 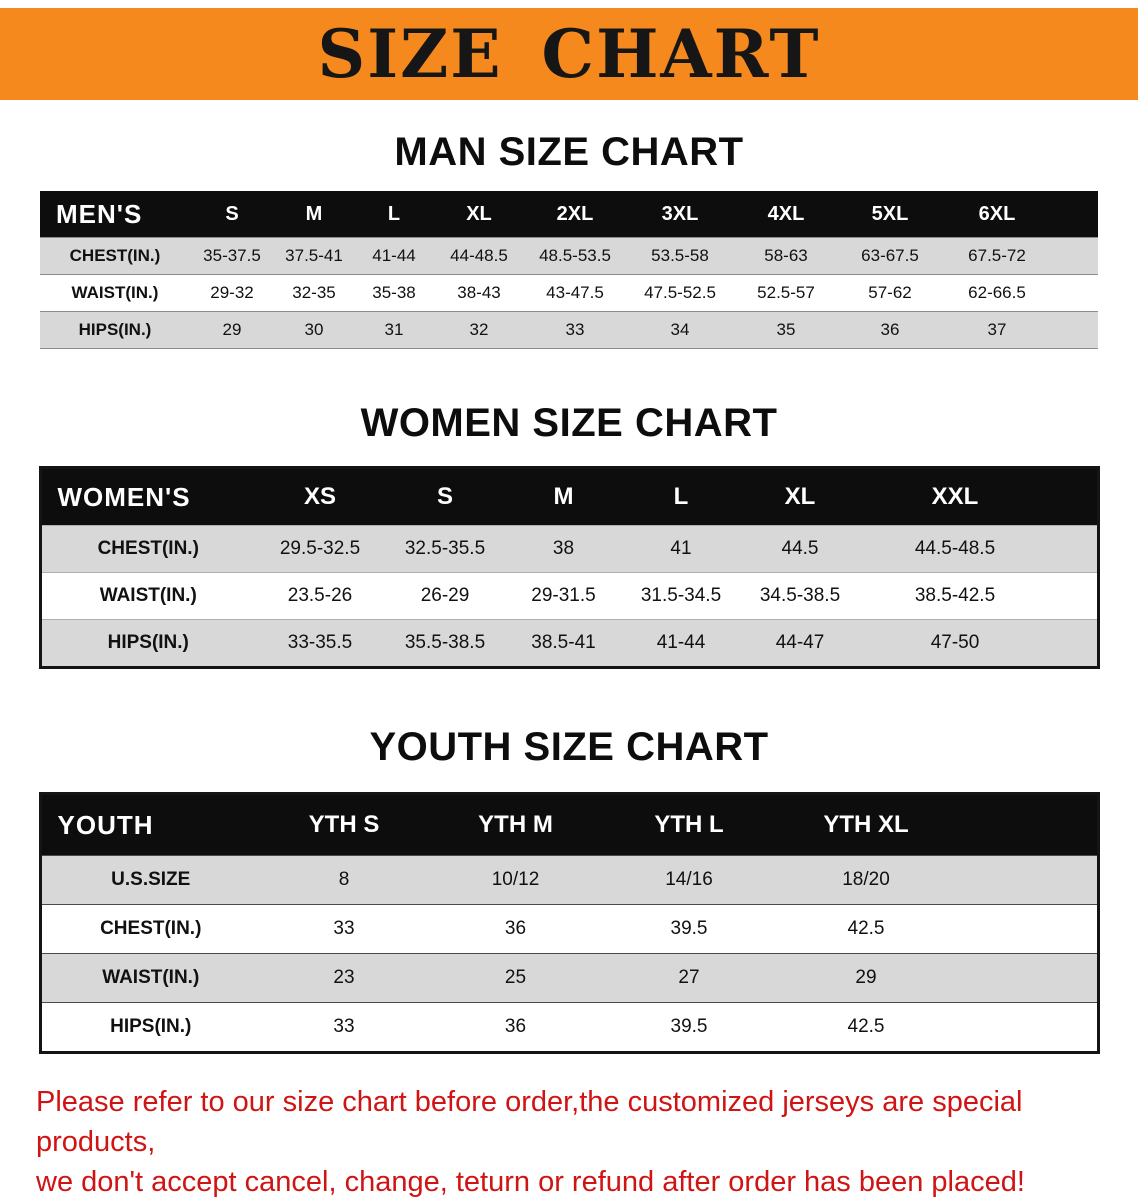 I want to click on size-value-cell: 23.5-26, so click(x=320, y=595).